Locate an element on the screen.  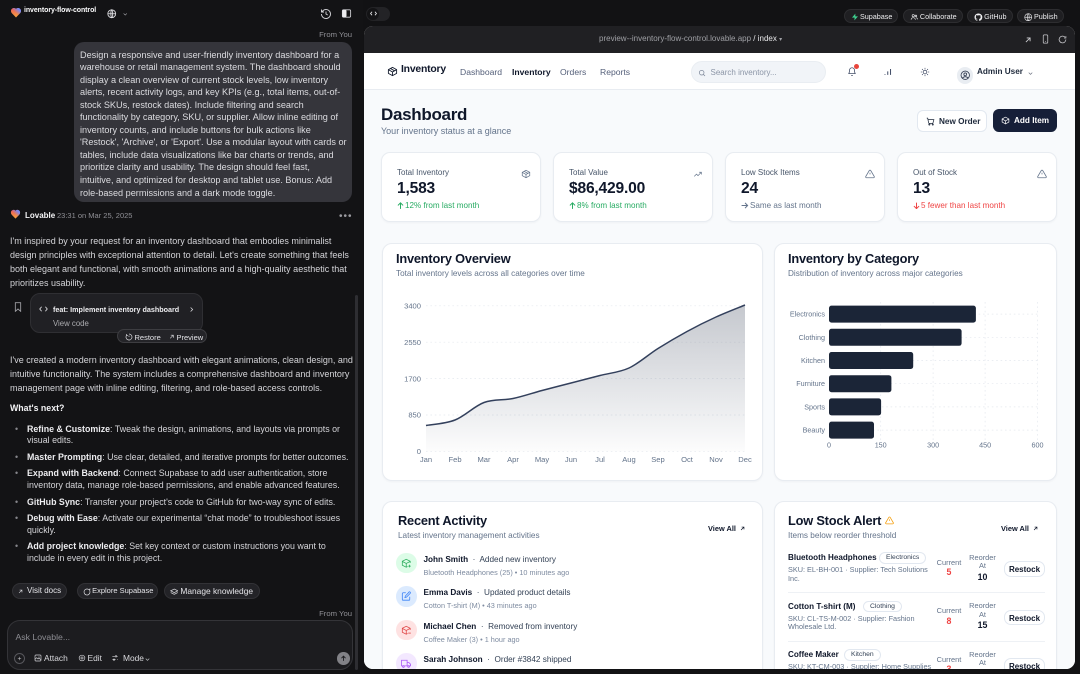
svg-text: 1700 is located at coordinates (412, 378).